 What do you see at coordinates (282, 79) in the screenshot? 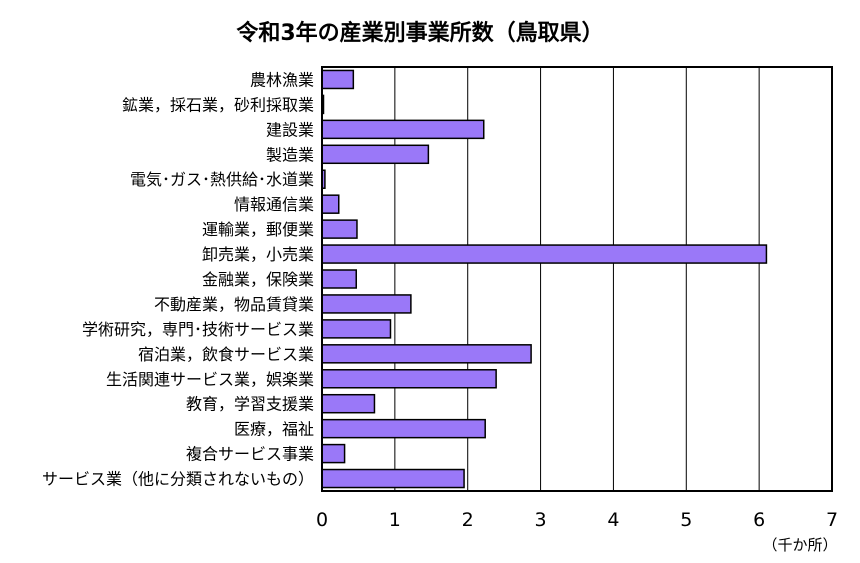
I see `category-label: 農林漁業` at bounding box center [282, 79].